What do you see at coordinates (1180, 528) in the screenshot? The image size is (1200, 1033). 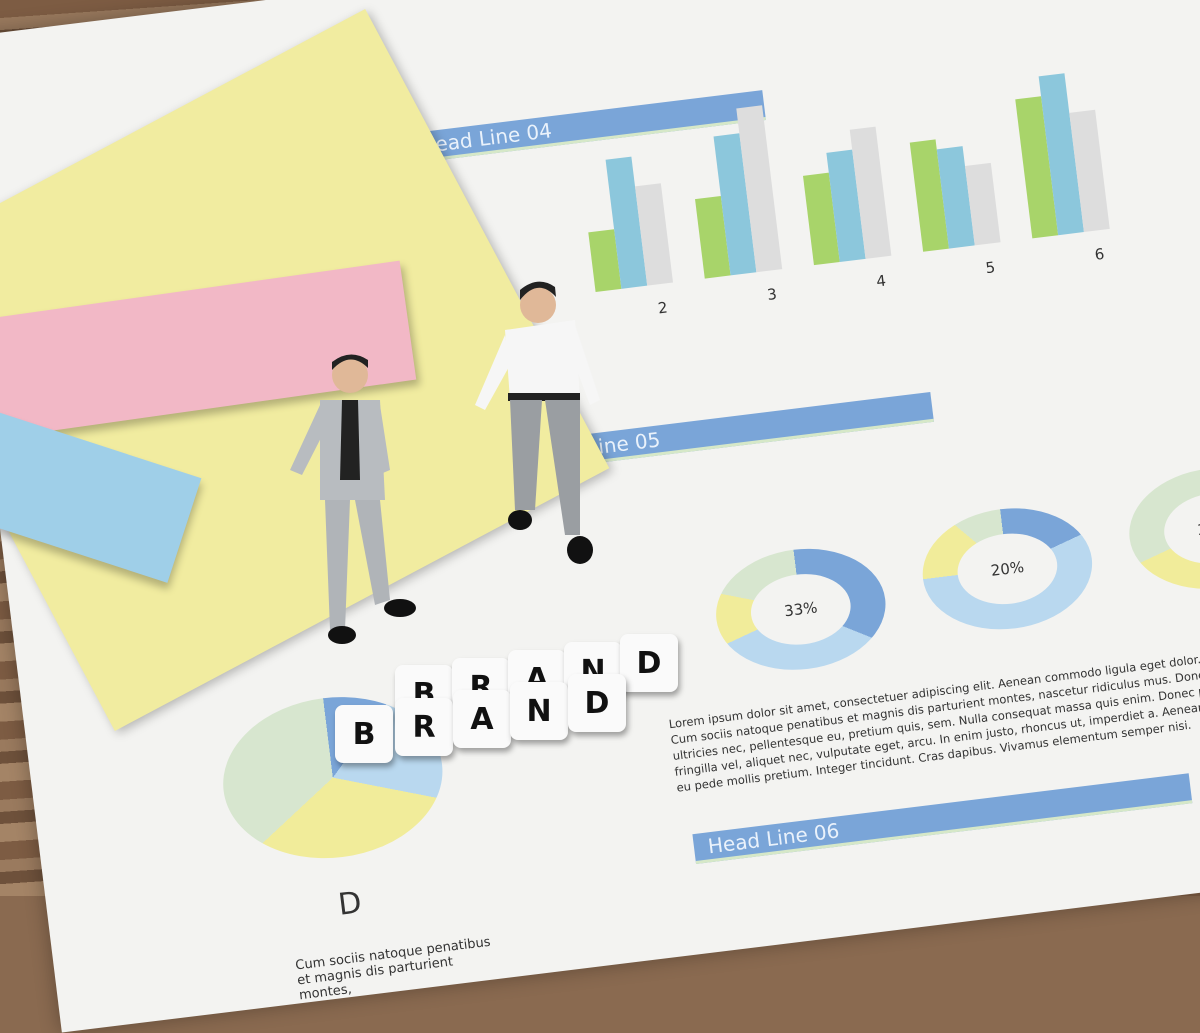 I see `donut-label: 30%` at bounding box center [1180, 528].